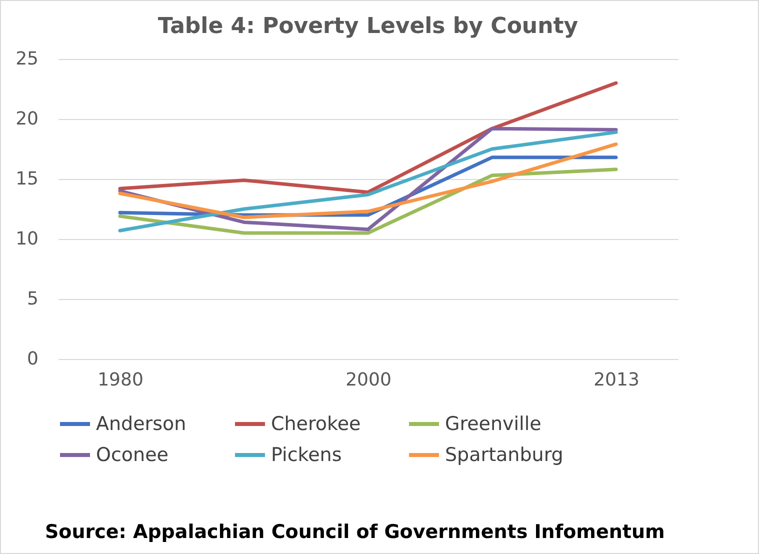  Describe the element at coordinates (504, 455) in the screenshot. I see `legend-label: Spartanburg` at that location.